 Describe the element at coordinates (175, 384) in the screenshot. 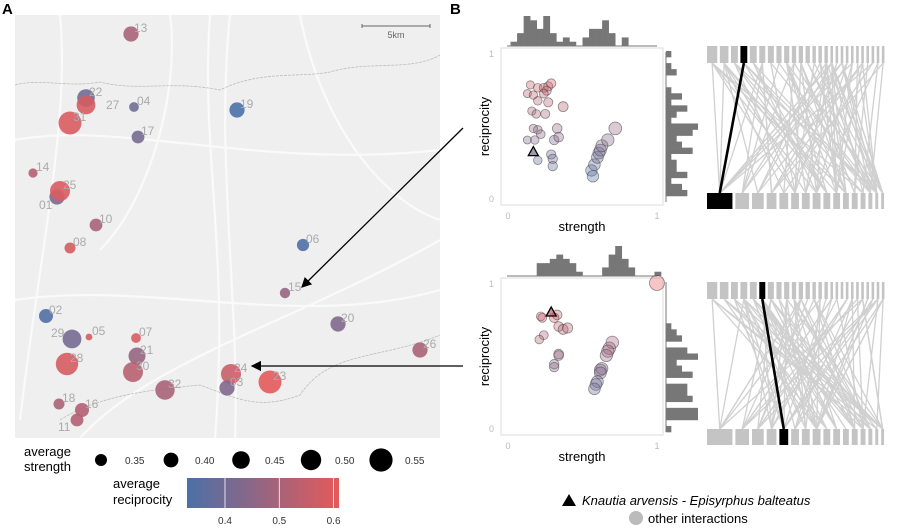

I see `site-label: 32` at that location.